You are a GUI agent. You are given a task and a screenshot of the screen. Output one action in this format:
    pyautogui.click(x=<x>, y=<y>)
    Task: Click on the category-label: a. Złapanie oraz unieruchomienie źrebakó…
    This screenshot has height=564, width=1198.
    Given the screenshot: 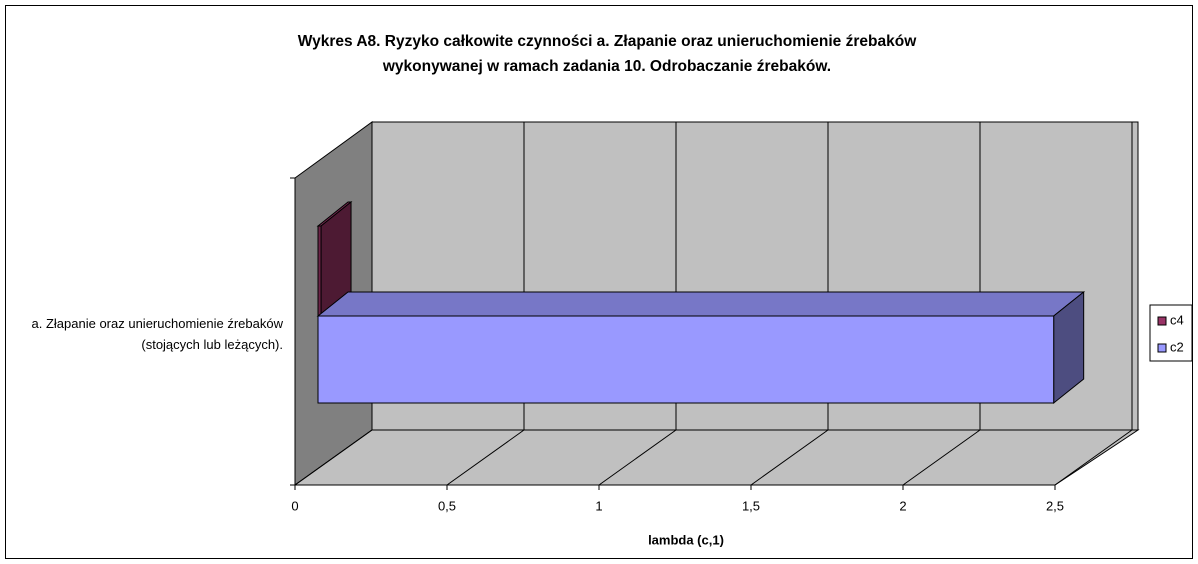 What is the action you would take?
    pyautogui.click(x=157, y=334)
    